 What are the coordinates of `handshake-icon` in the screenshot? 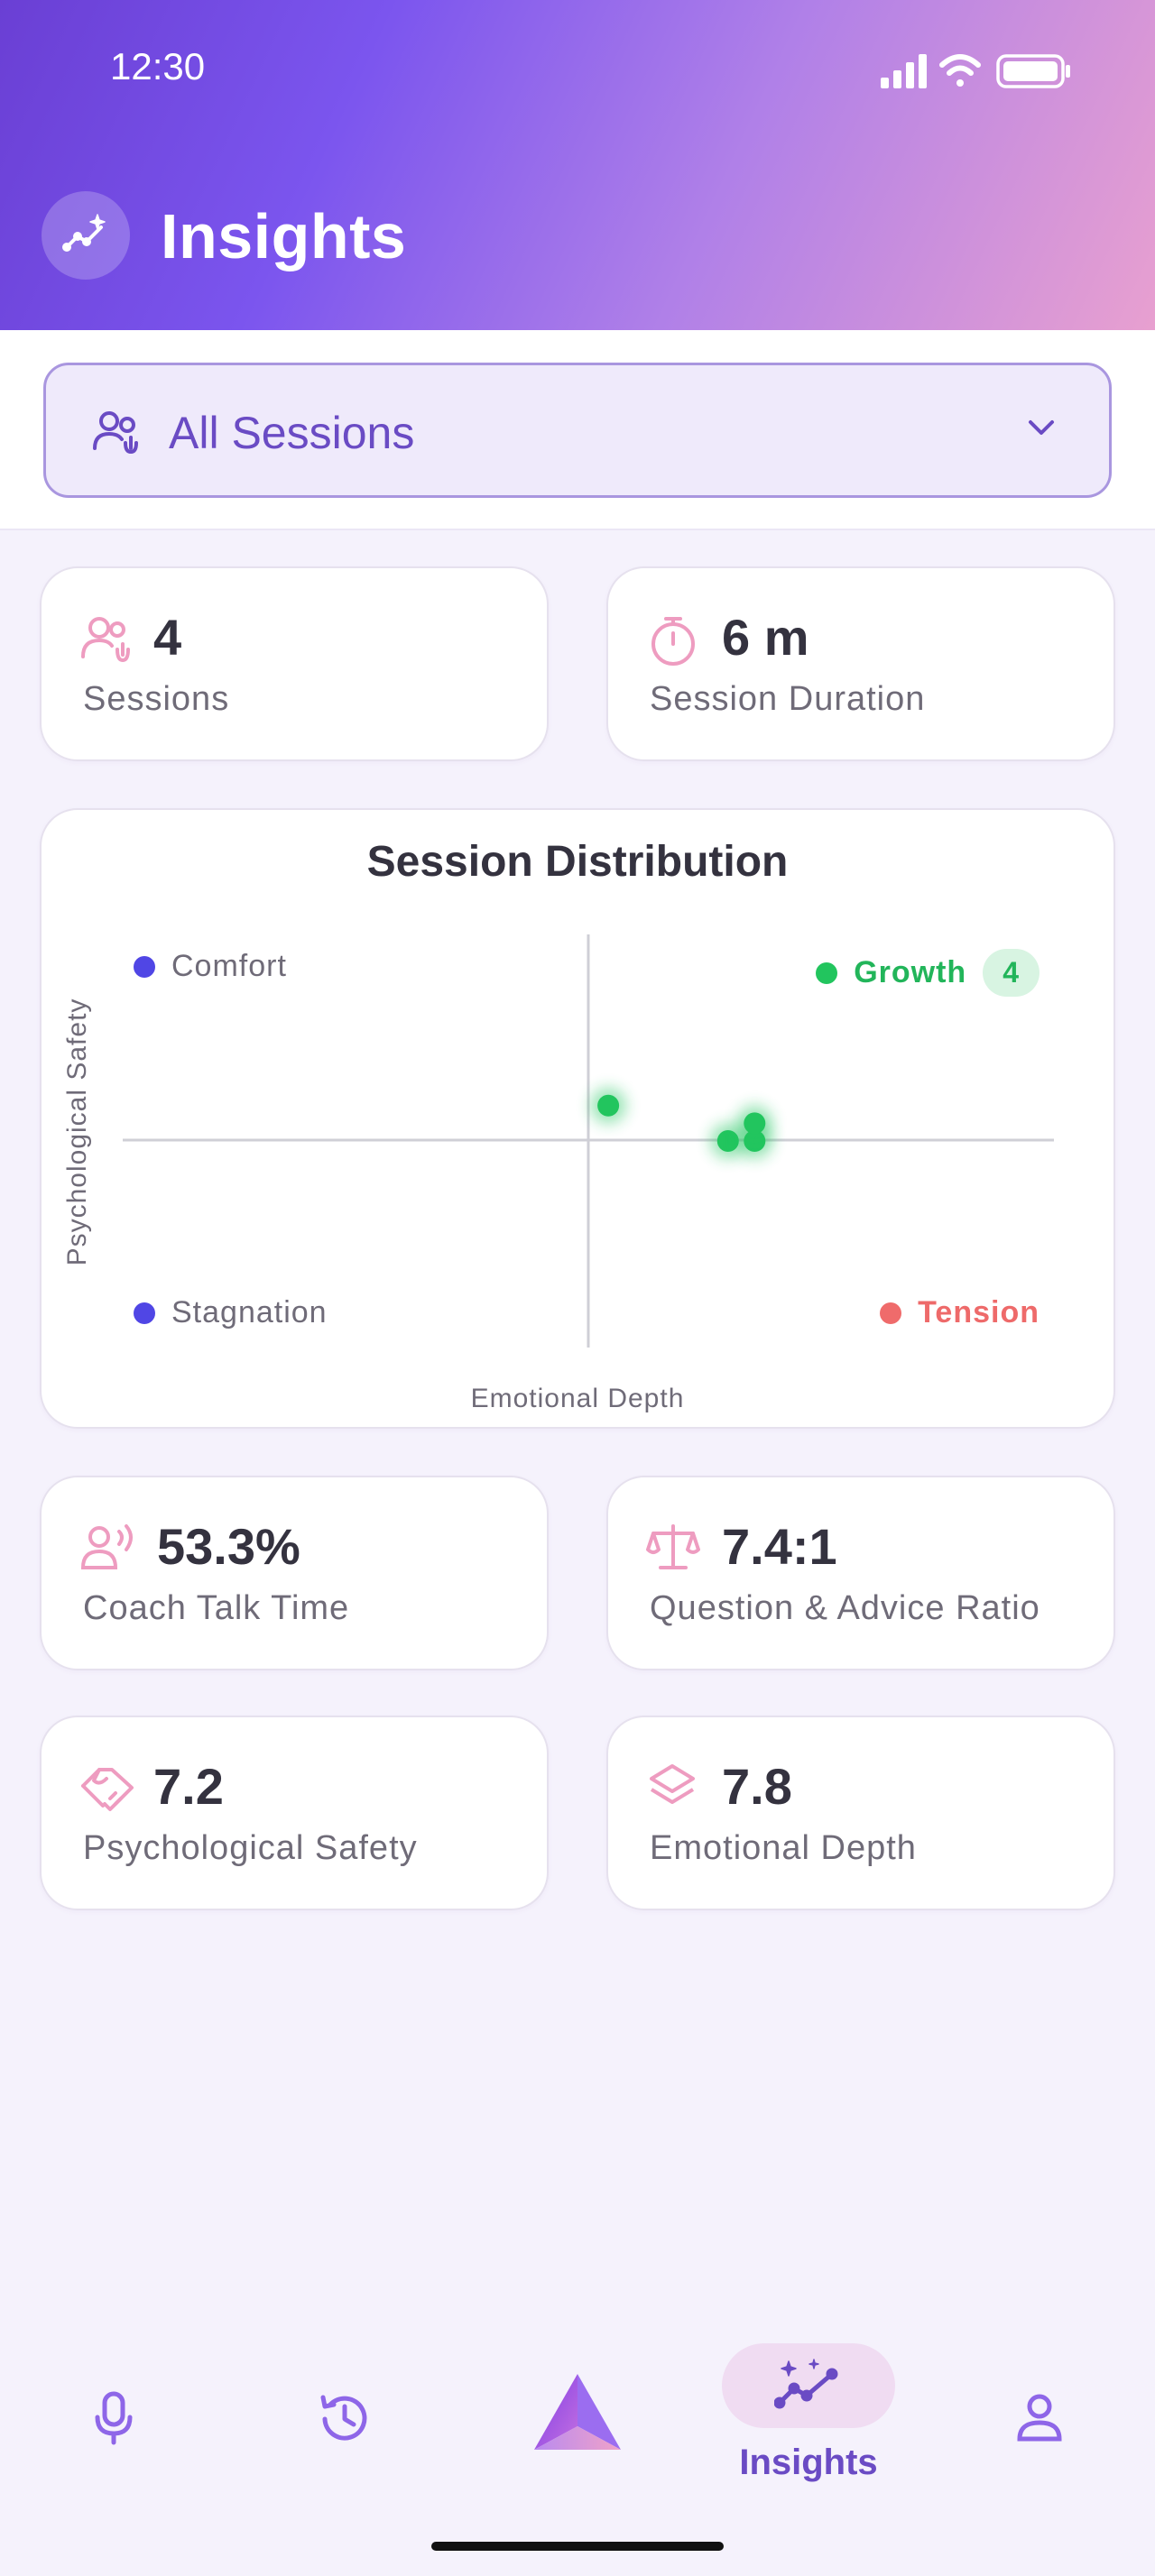 It's located at (107, 1790).